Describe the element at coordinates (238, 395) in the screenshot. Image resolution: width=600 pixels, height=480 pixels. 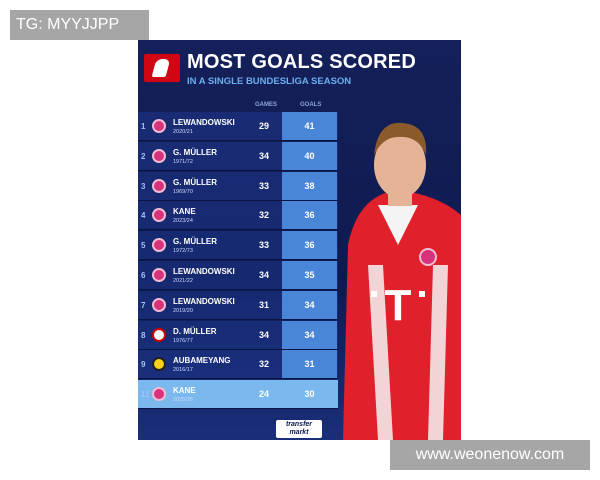
I see `table-row: 11 KANE 2025/26 24 30` at that location.